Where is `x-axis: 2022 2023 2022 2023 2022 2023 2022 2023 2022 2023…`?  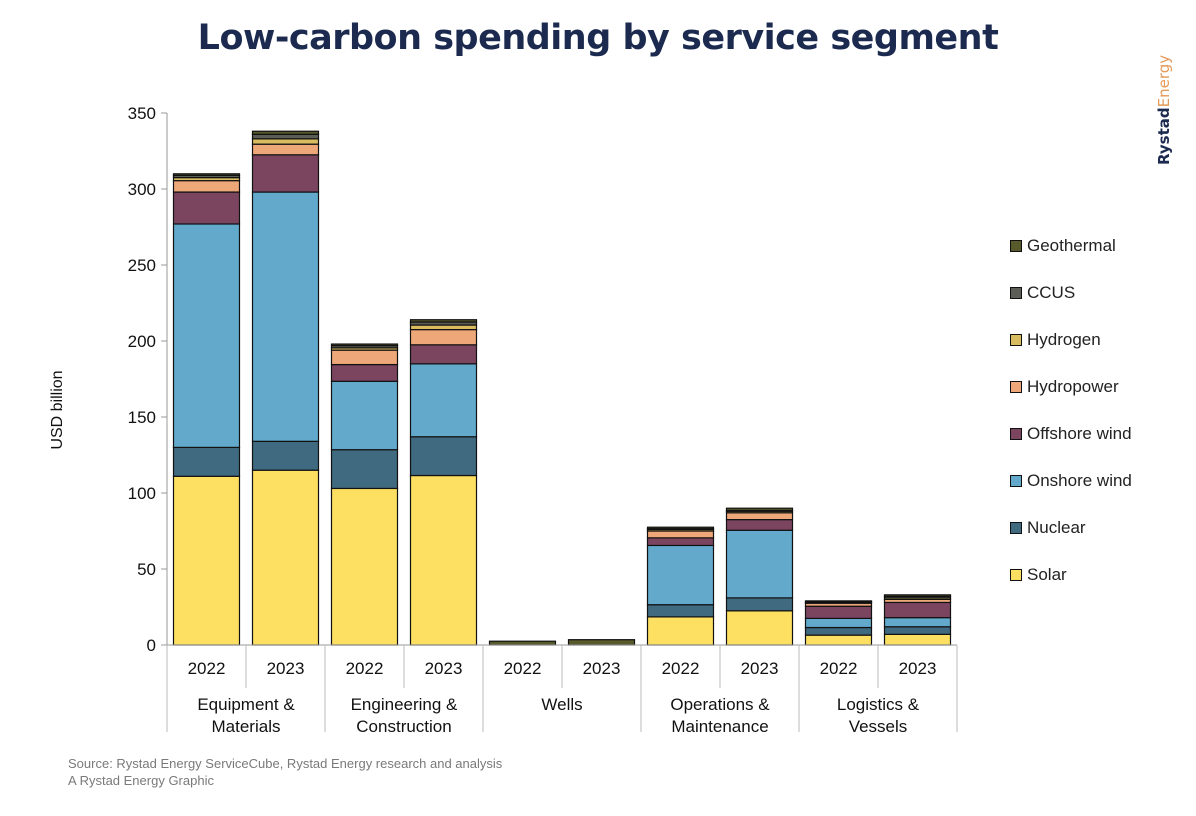
x-axis: 2022 2023 2022 2023 2022 2023 2022 2023 2022 2023… is located at coordinates (562, 690).